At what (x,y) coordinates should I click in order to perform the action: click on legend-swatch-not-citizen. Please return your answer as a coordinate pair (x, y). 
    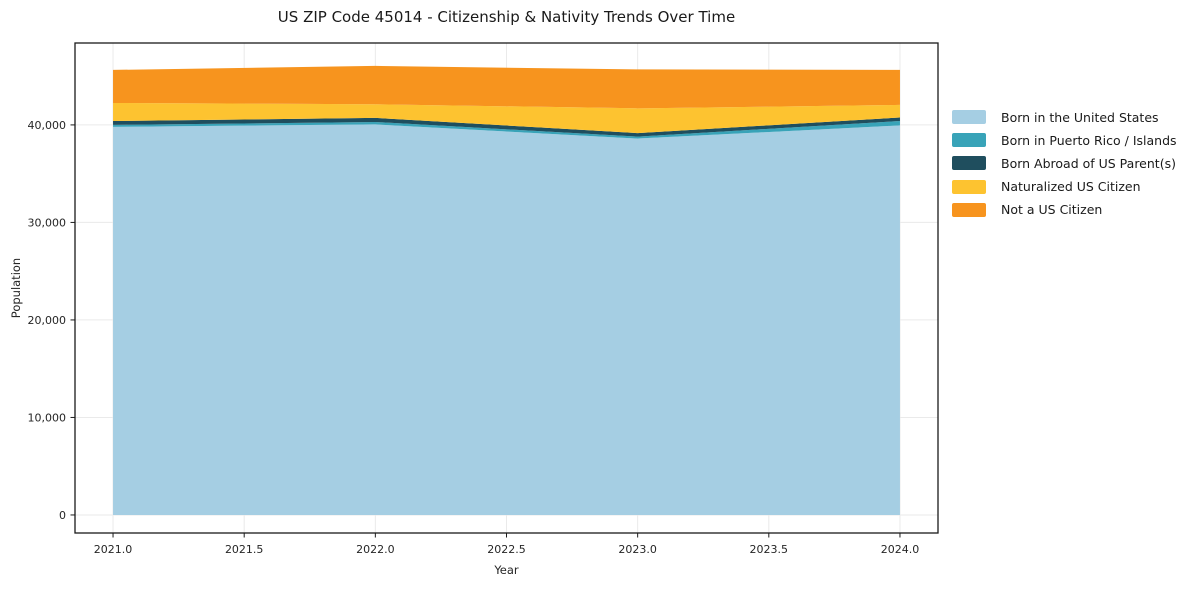
    Looking at the image, I should click on (969, 209).